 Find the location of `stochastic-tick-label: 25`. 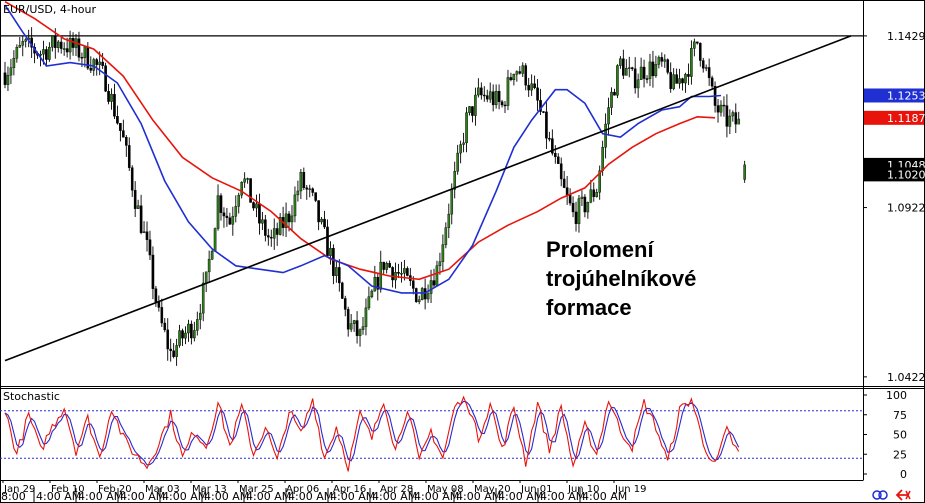

stochastic-tick-label: 25 is located at coordinates (900, 454).